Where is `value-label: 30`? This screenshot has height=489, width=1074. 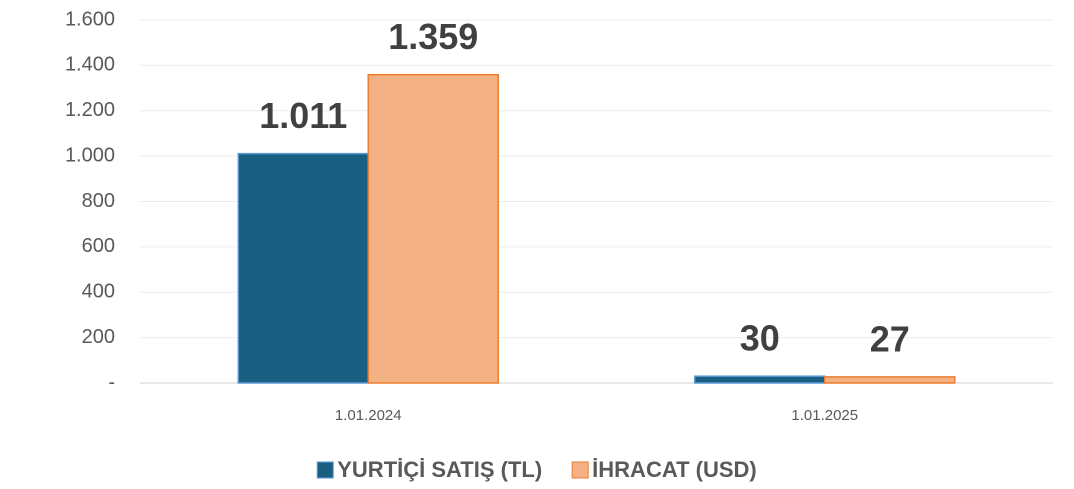
value-label: 30 is located at coordinates (760, 338).